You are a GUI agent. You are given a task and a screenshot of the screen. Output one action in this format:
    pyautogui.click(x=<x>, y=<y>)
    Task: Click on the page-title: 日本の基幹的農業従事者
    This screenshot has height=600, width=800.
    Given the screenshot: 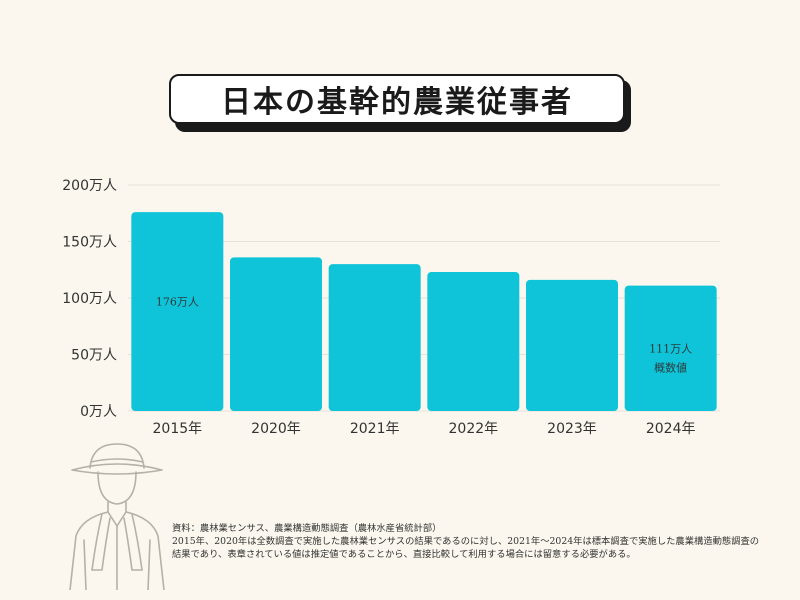 What is the action you would take?
    pyautogui.click(x=397, y=102)
    